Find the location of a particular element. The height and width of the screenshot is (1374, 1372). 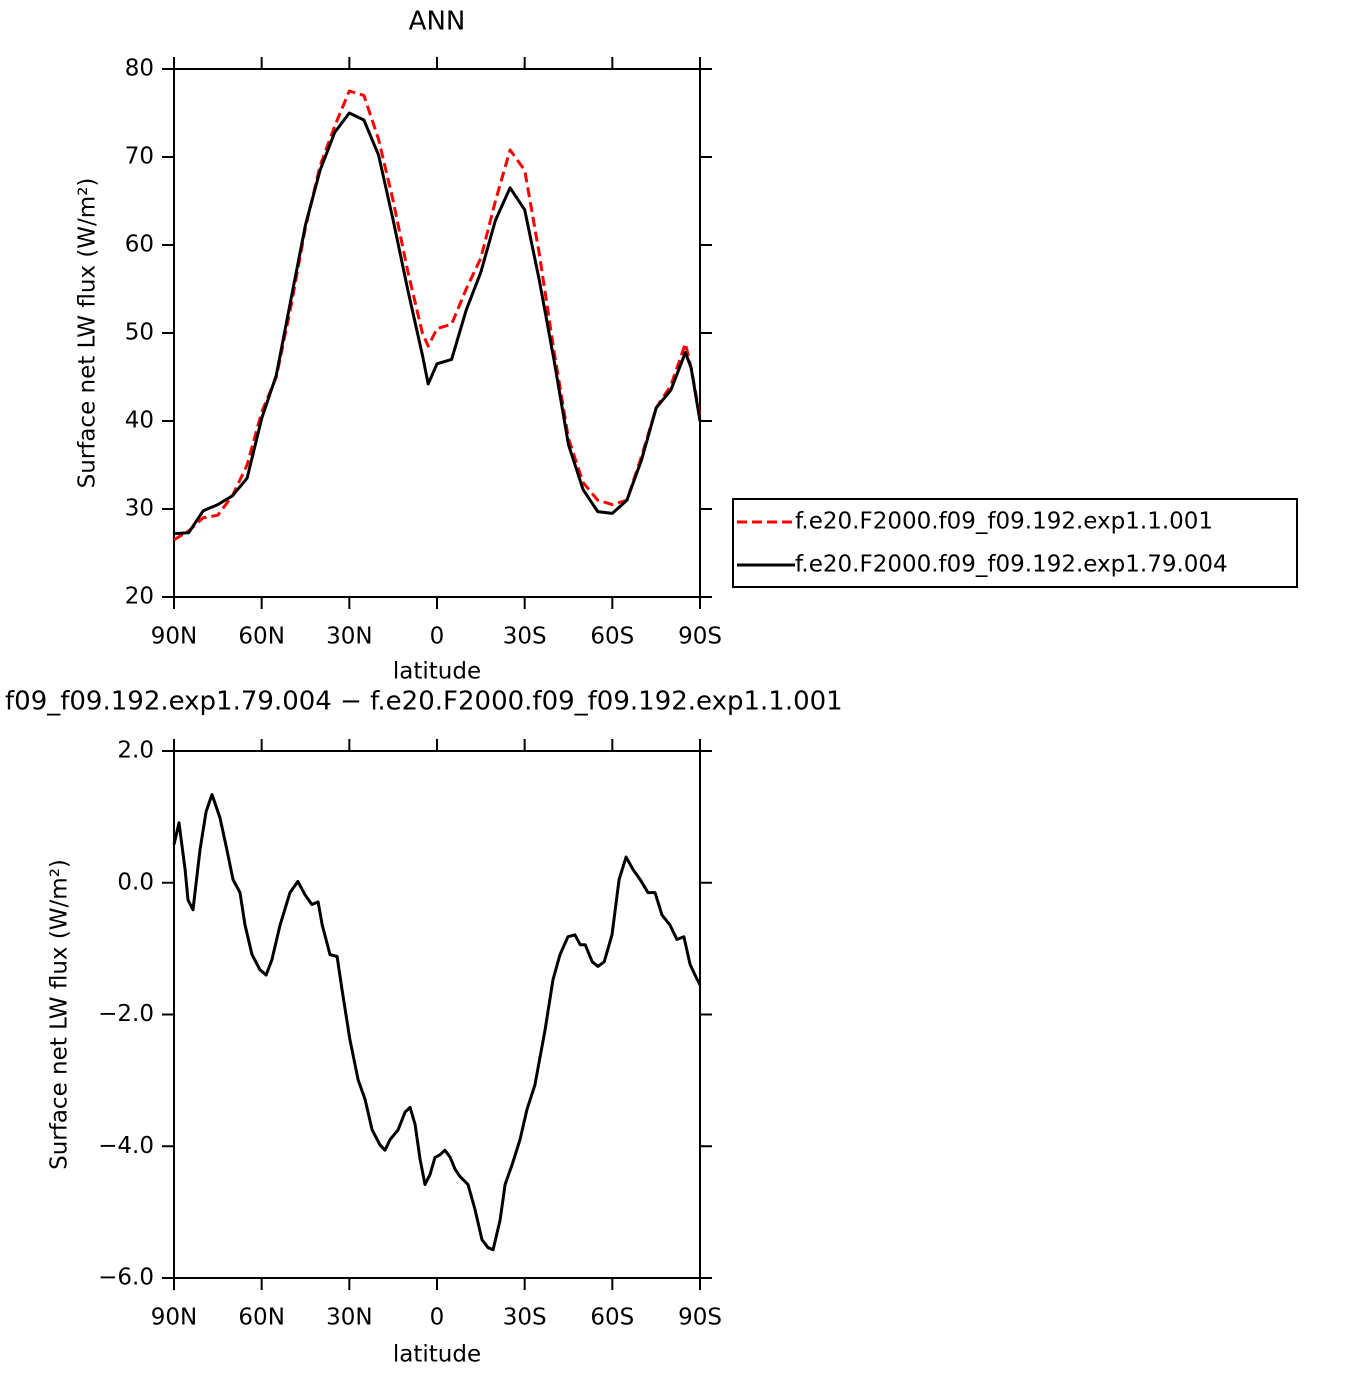

y-tick-label: 80 is located at coordinates (139, 69).